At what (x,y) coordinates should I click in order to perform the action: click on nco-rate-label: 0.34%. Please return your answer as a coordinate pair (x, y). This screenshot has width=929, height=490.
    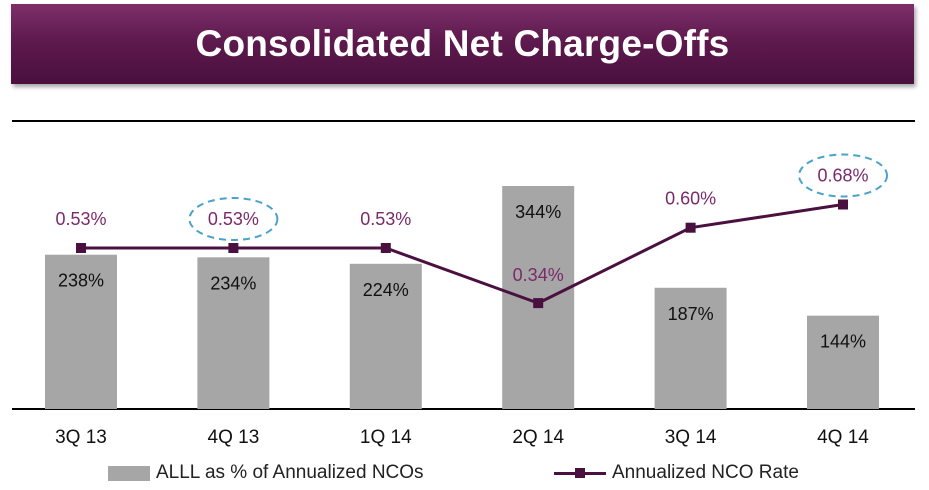
    Looking at the image, I should click on (538, 275).